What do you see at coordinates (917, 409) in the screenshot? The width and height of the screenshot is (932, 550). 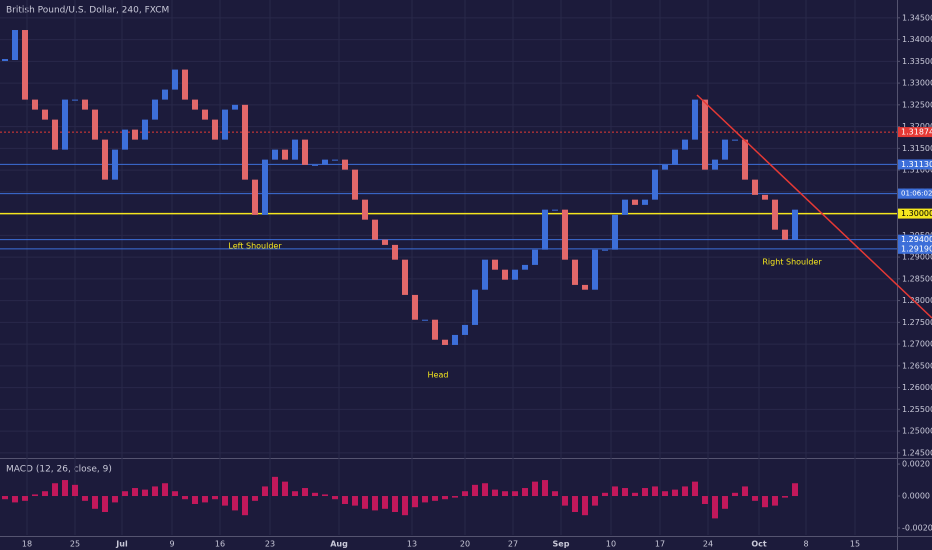 I see `y-tick-label: 1.25500` at bounding box center [917, 409].